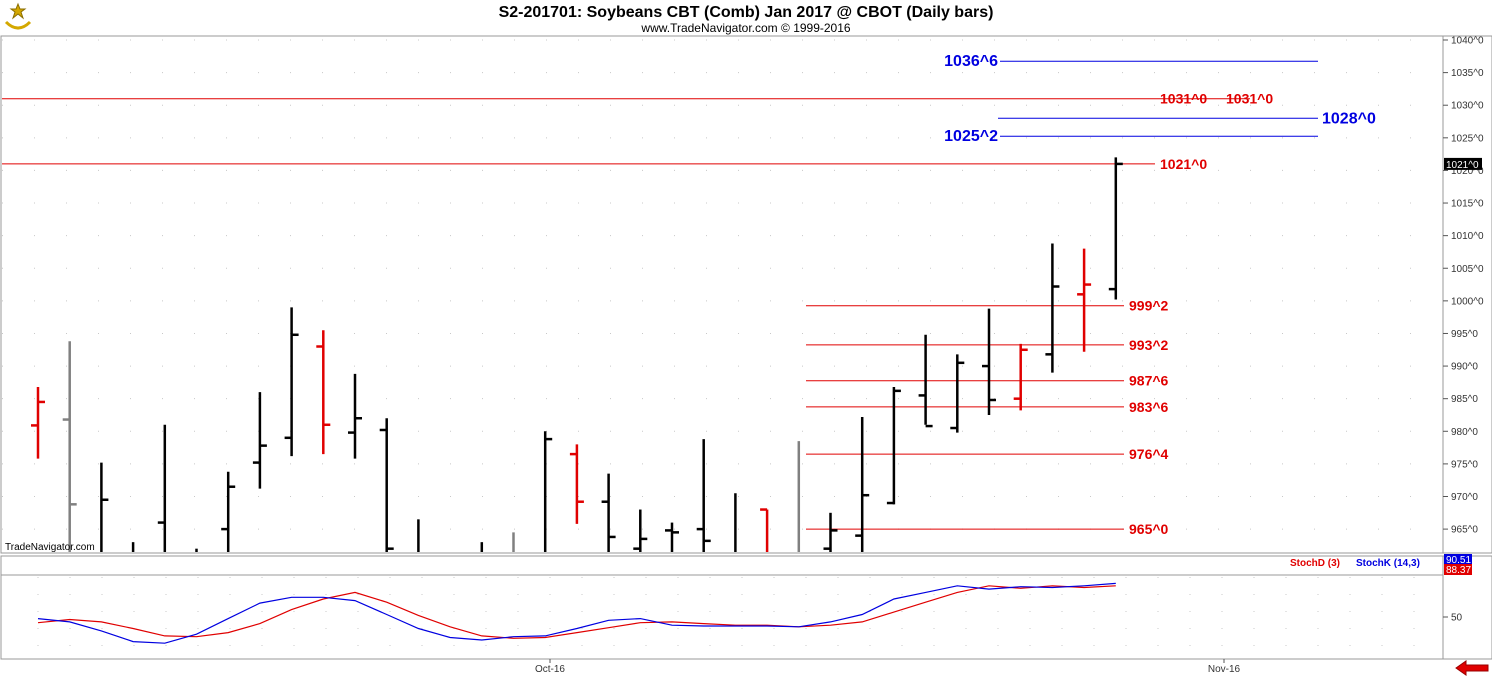  What do you see at coordinates (1467, 269) in the screenshot?
I see `price-tick-label: 1005^0` at bounding box center [1467, 269].